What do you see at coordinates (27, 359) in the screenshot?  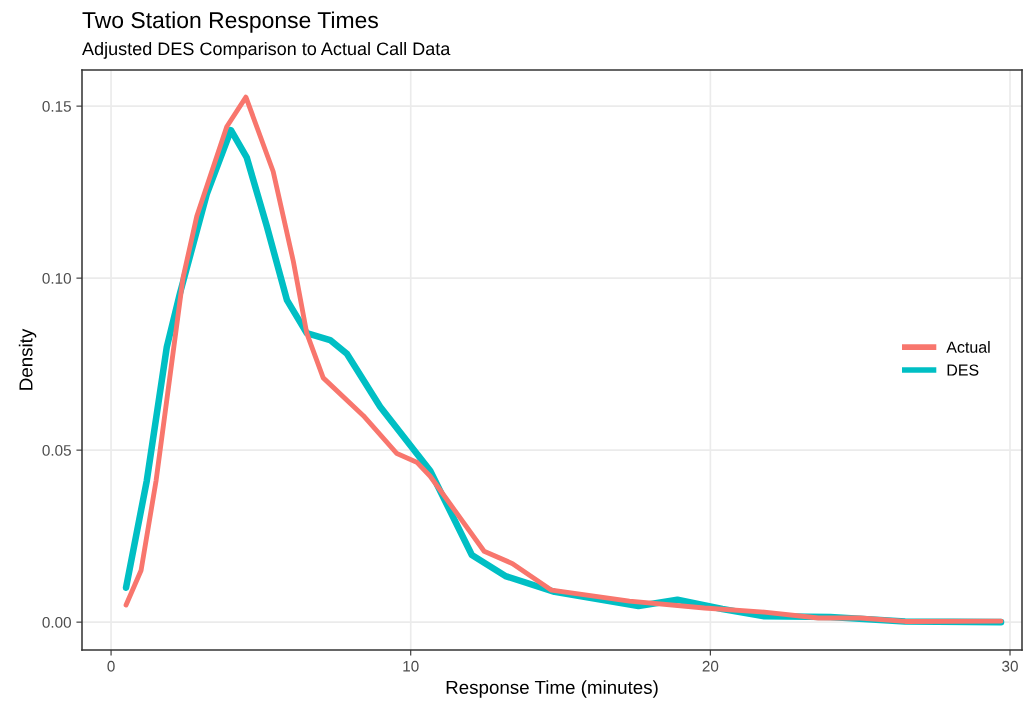 I see `y-axis-title: Density` at bounding box center [27, 359].